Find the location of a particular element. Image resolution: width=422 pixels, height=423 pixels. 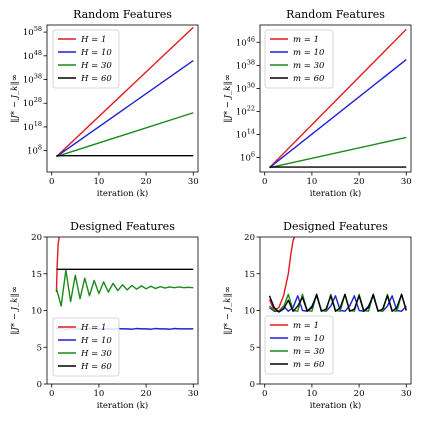

y-tick-label: 1018 is located at coordinates (32, 126).